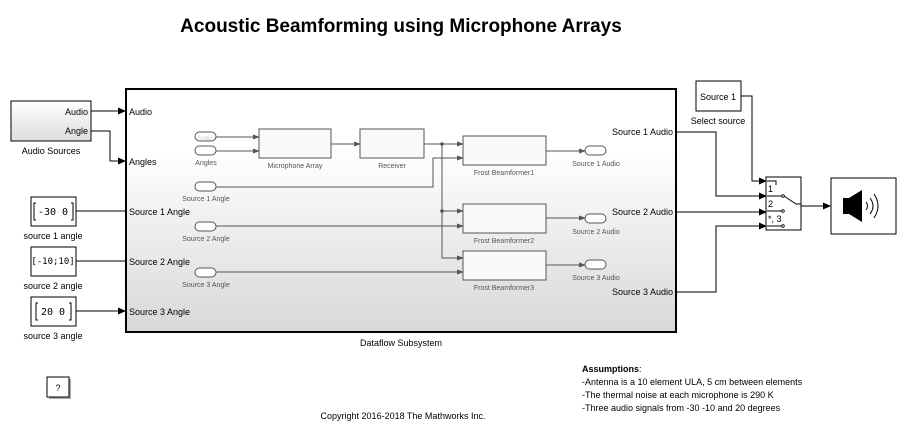  Describe the element at coordinates (595, 150) in the screenshot. I see `goto-tag-source-1-audio` at that location.